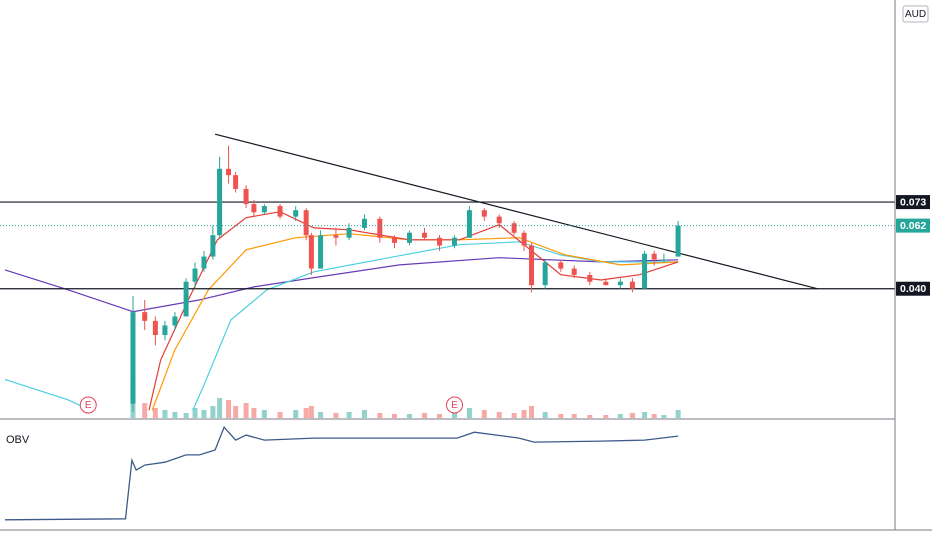  What do you see at coordinates (18, 440) in the screenshot?
I see `pane-title: OBV` at bounding box center [18, 440].